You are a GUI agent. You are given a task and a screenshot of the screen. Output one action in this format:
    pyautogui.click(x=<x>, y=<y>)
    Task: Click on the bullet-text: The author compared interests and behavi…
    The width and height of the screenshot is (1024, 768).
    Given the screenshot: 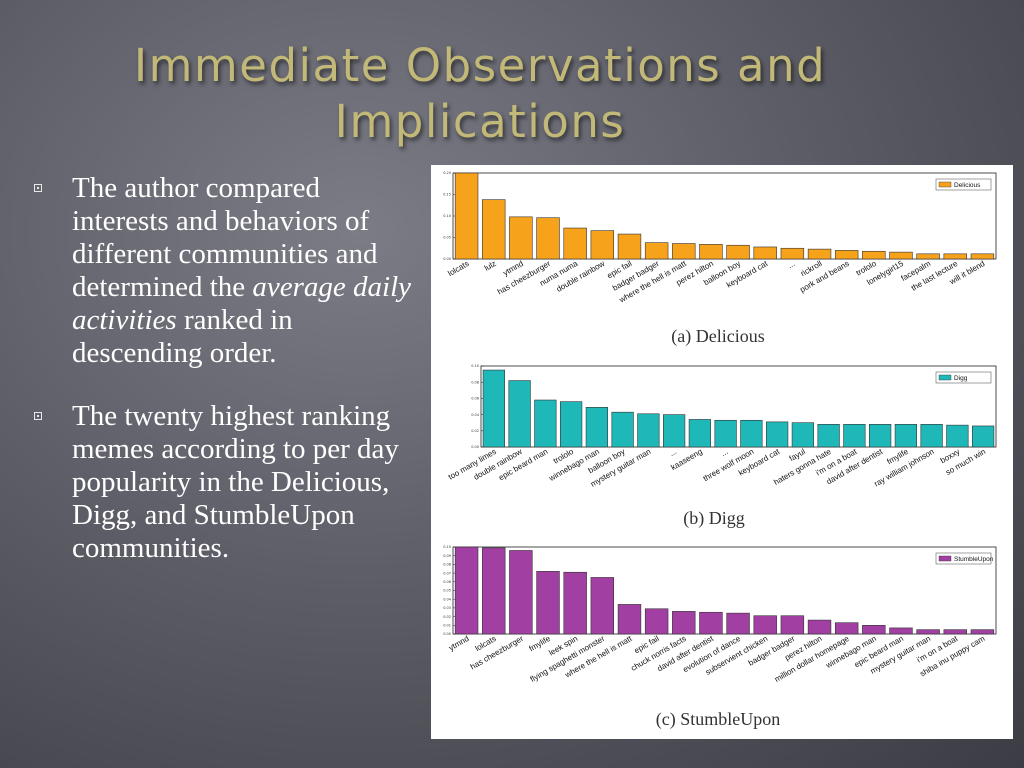 What is the action you would take?
    pyautogui.click(x=247, y=271)
    